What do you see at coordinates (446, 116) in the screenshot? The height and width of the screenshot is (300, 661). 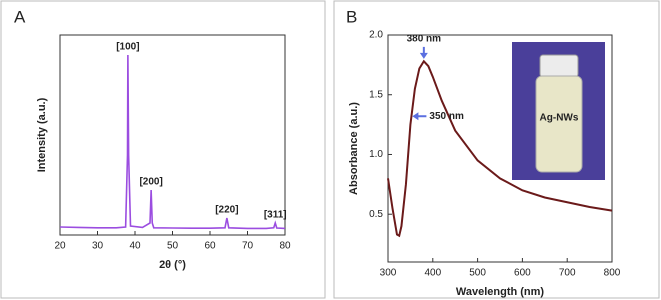 I see `annotation: 350 nm` at bounding box center [446, 116].